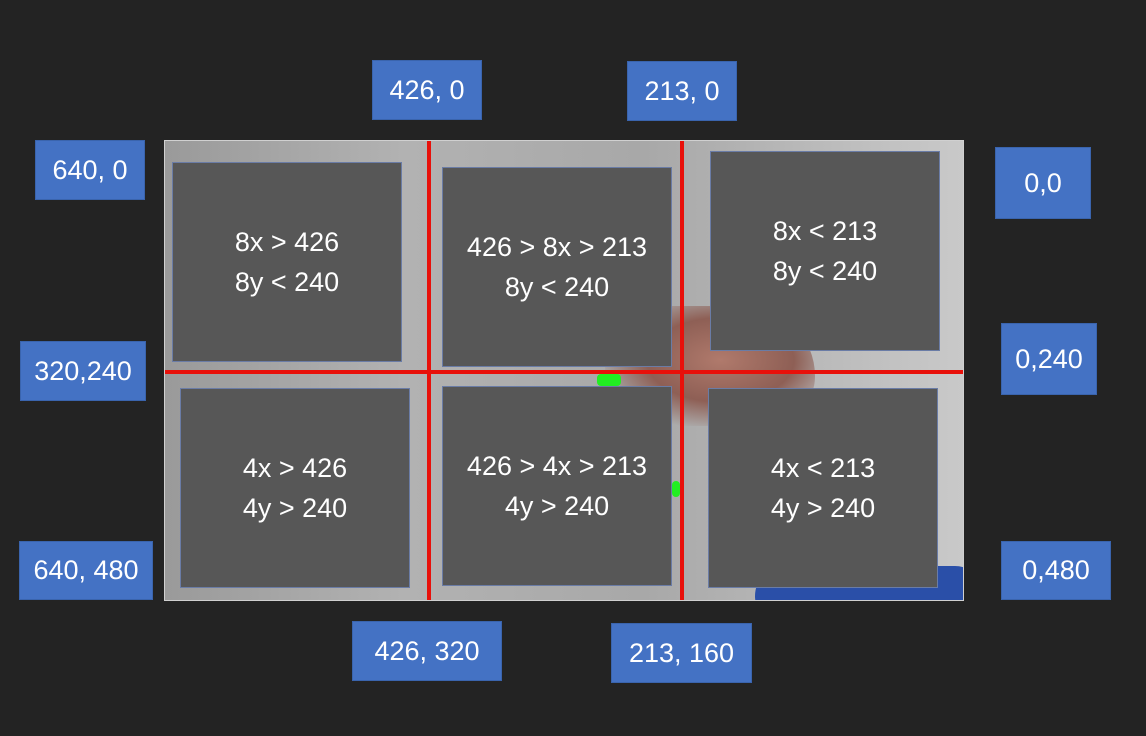  I want to click on label-bottom-left-corner: 640, 480, so click(86, 570).